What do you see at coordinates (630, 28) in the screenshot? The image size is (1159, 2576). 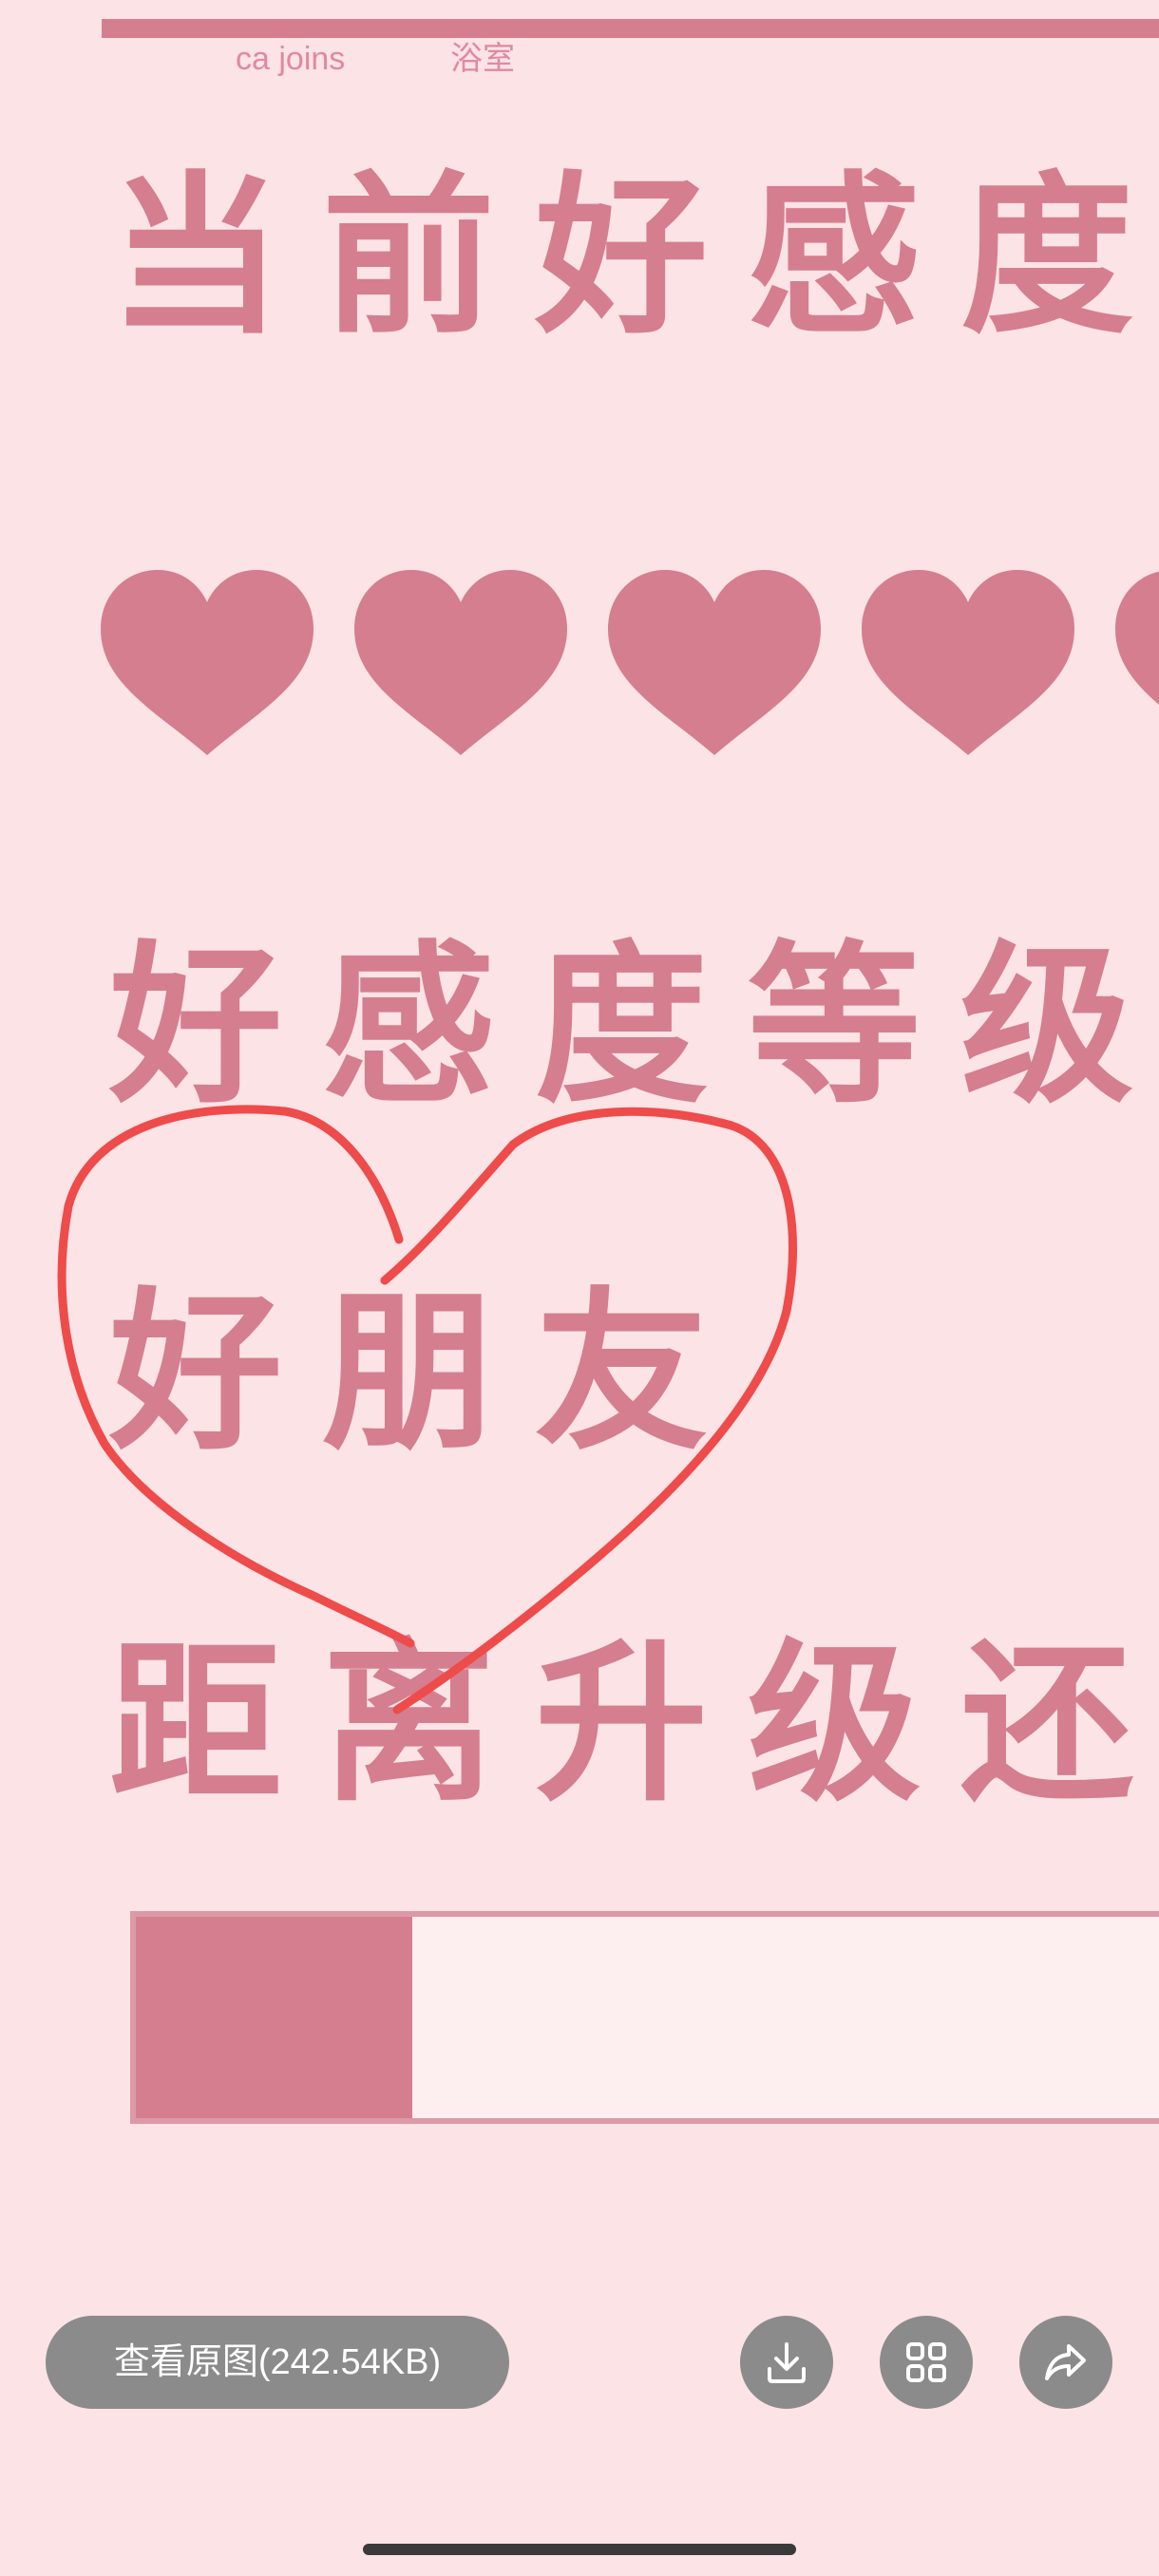 I see `top-divider` at bounding box center [630, 28].